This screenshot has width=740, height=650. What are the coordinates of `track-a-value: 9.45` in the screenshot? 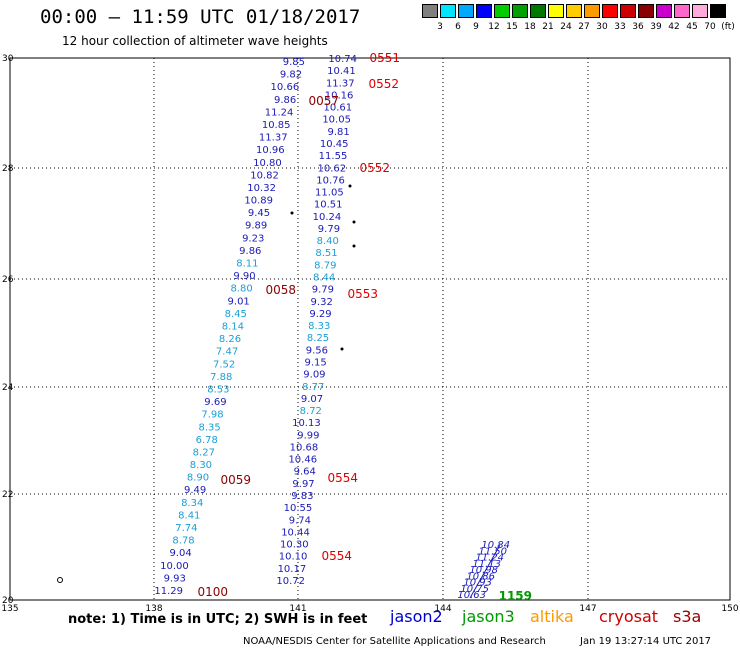 It's located at (259, 213).